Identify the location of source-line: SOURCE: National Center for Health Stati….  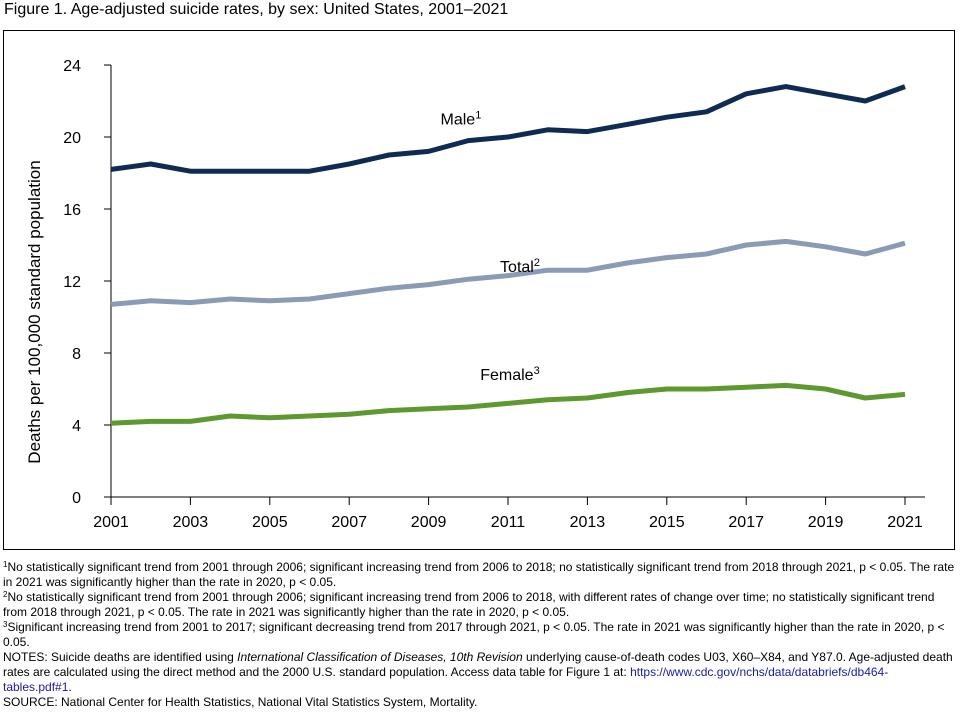
(240, 702).